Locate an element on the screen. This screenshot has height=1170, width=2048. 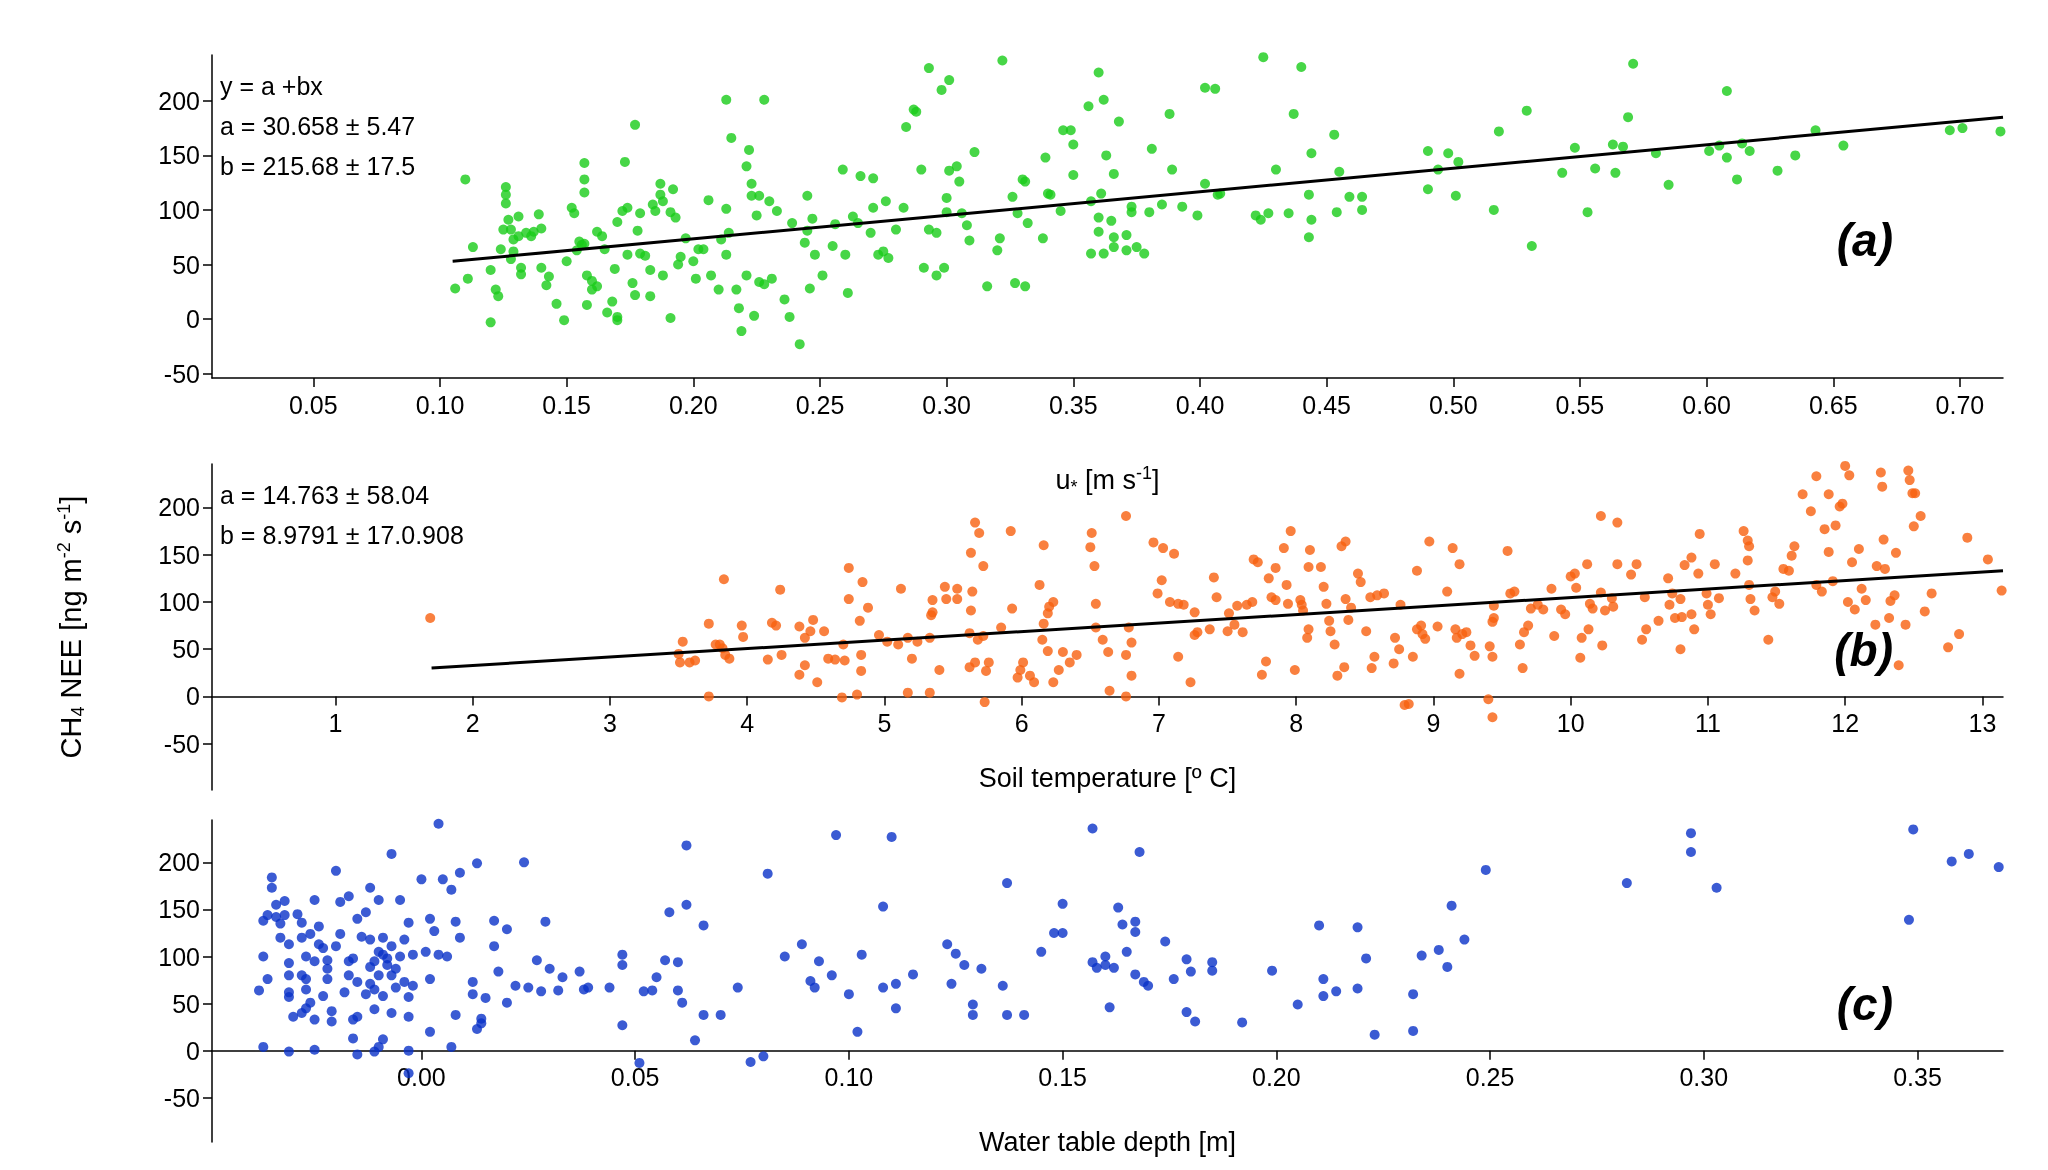
annotation: (c) is located at coordinates (1865, 1004).